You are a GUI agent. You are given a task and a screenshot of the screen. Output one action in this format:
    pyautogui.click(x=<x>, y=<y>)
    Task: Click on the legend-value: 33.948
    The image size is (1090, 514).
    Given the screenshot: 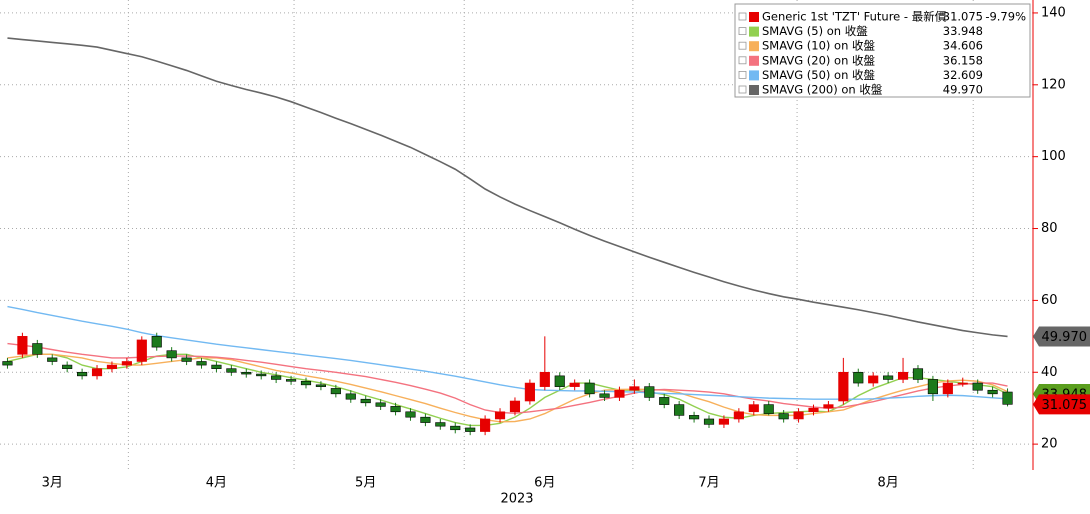 What is the action you would take?
    pyautogui.click(x=963, y=31)
    